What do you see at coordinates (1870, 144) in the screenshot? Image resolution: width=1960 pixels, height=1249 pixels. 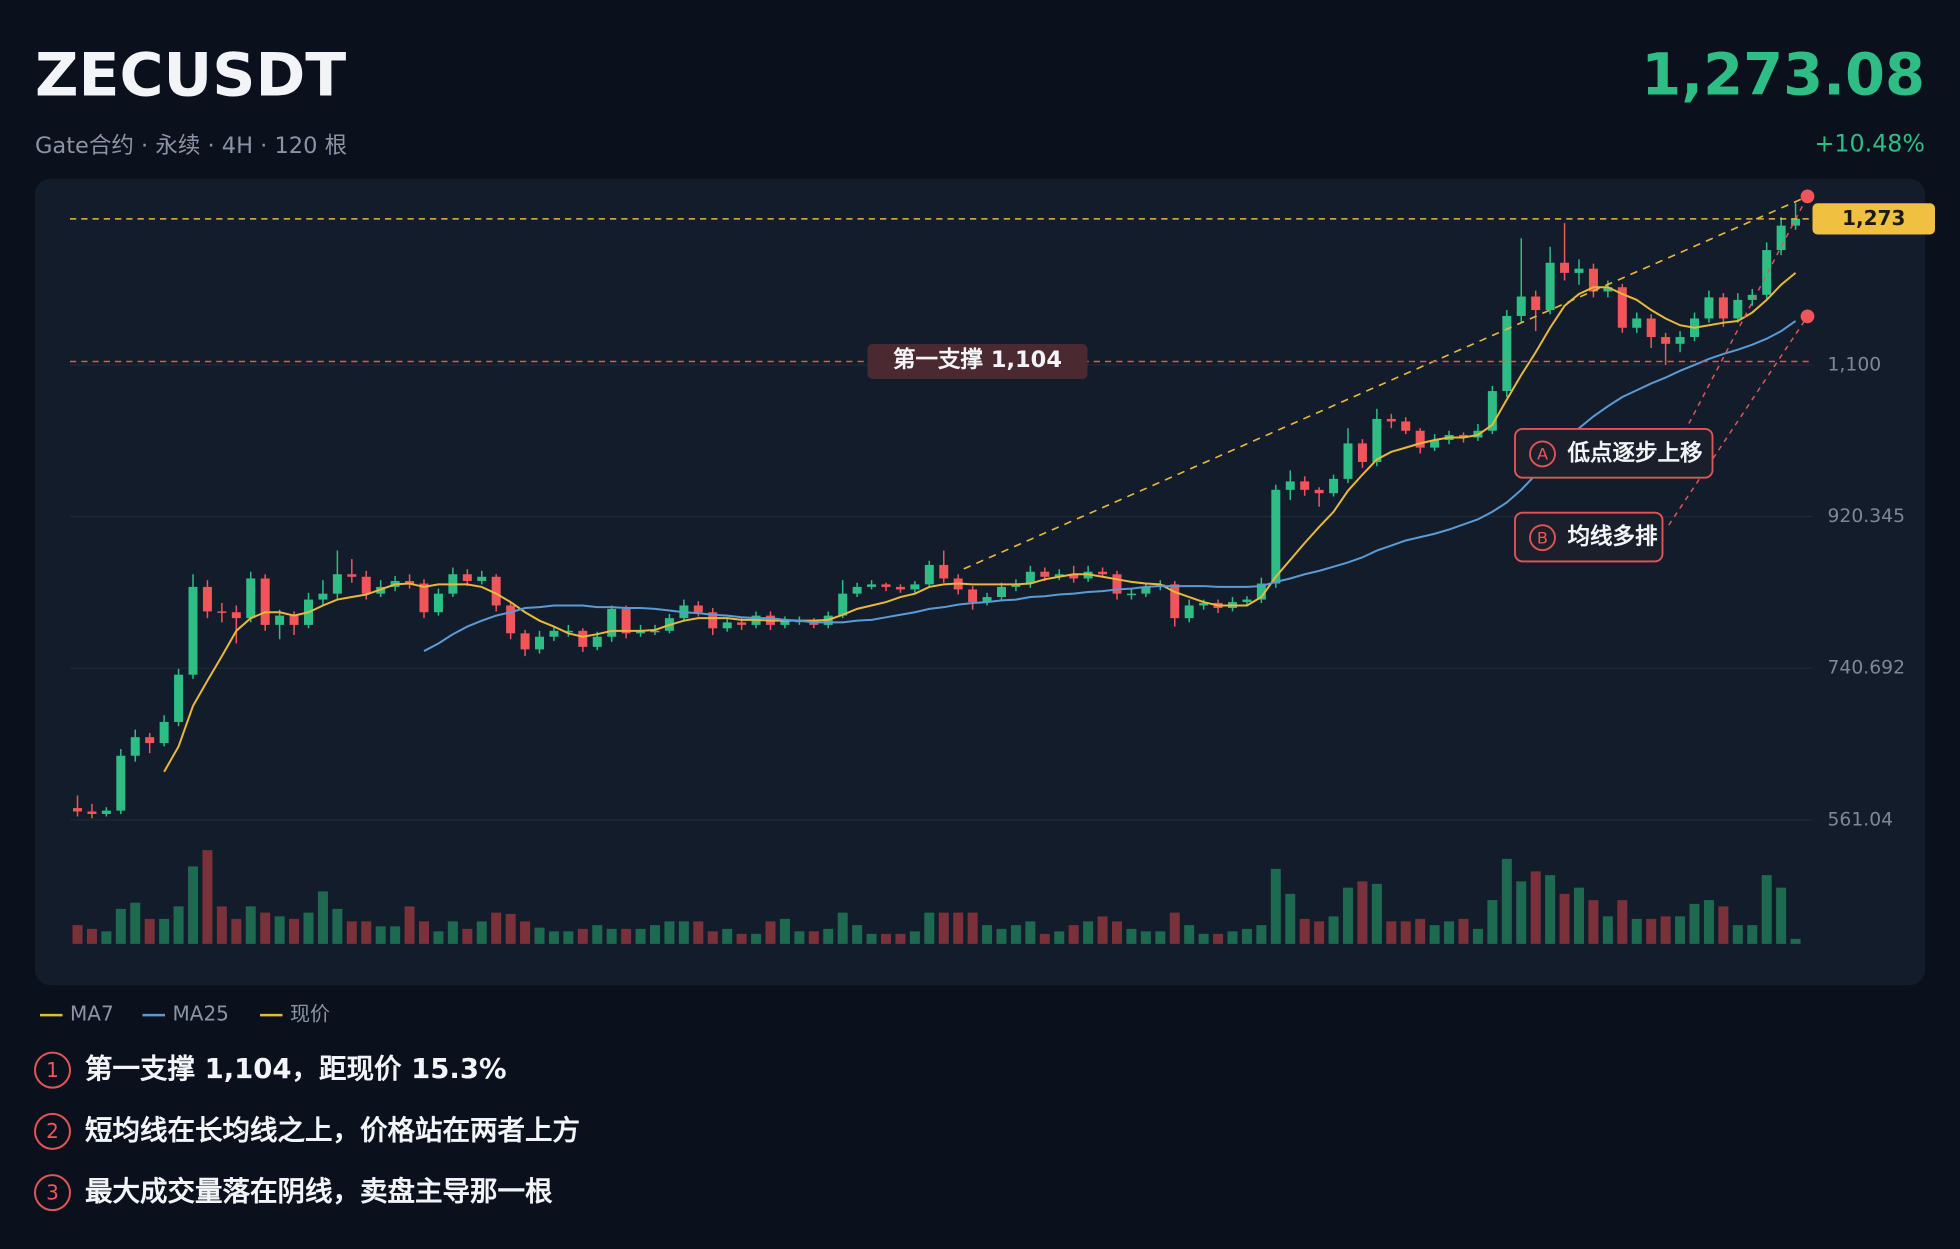 I see `price-change: +10.48%` at bounding box center [1870, 144].